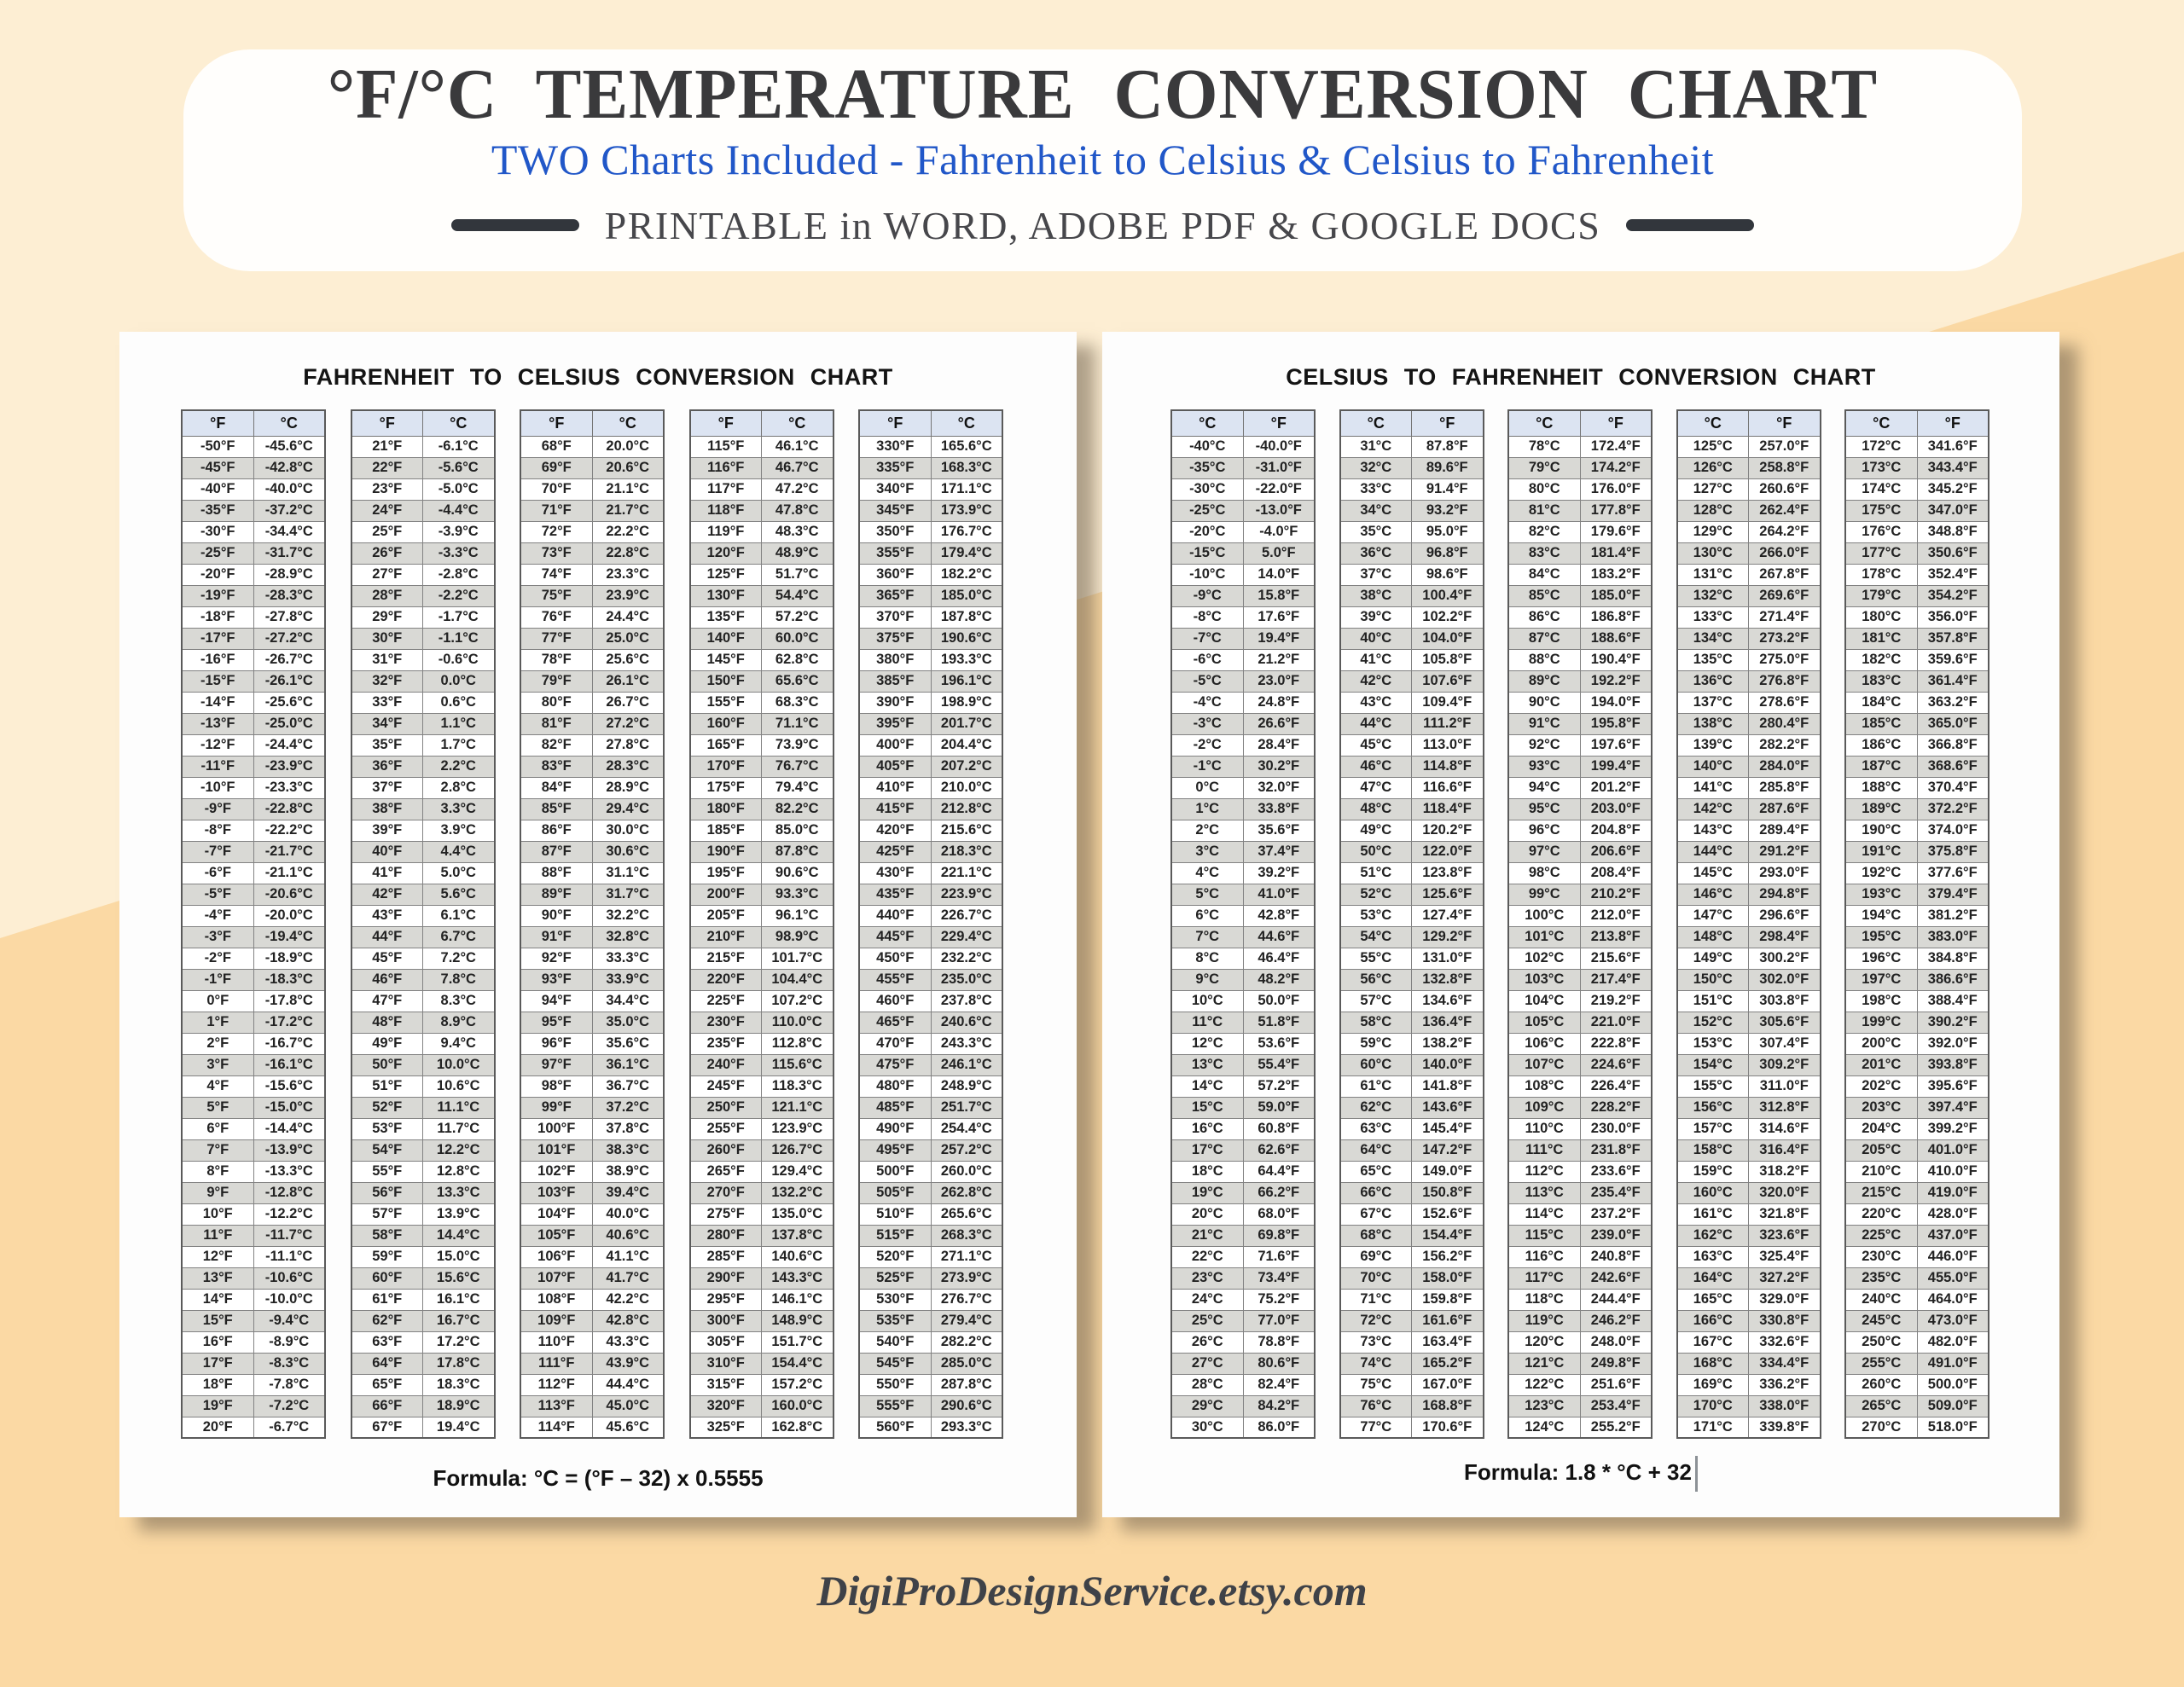 This screenshot has width=2184, height=1687. What do you see at coordinates (1712, 916) in the screenshot?
I see `temp-cell: 147°C` at bounding box center [1712, 916].